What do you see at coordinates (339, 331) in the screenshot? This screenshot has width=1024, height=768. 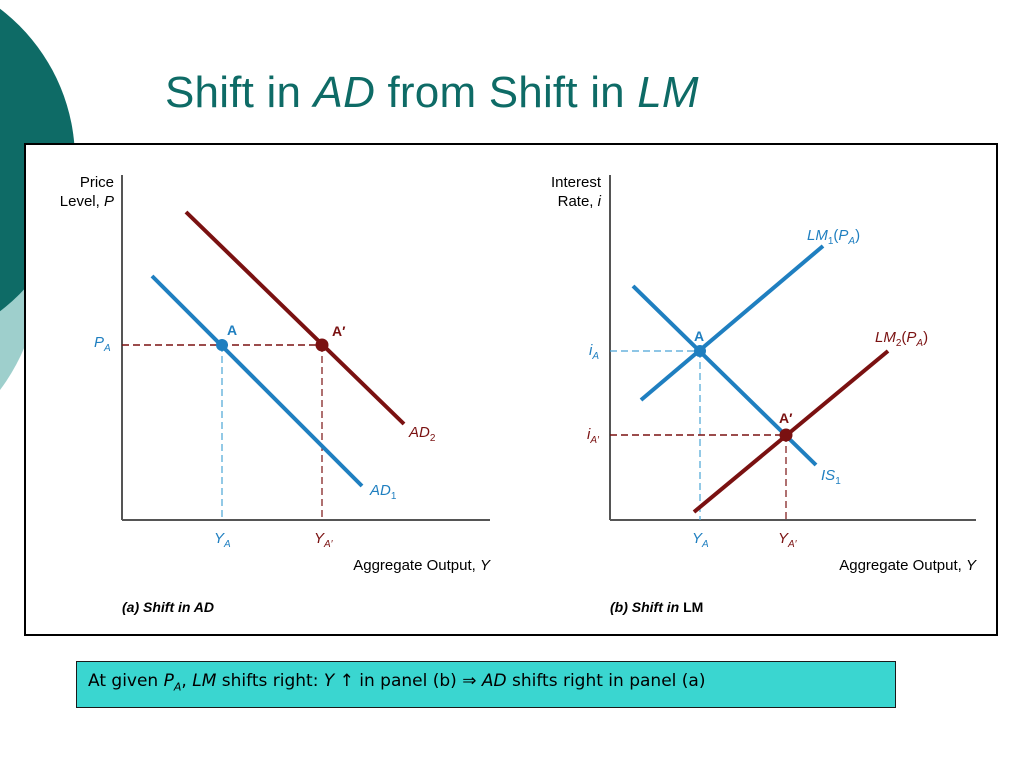 I see `panel-a-point-a-prime-label: A′` at bounding box center [339, 331].